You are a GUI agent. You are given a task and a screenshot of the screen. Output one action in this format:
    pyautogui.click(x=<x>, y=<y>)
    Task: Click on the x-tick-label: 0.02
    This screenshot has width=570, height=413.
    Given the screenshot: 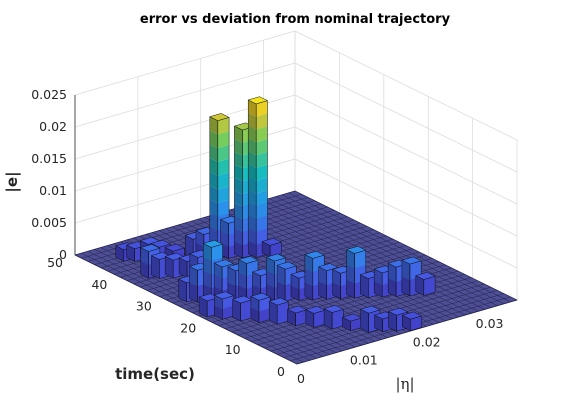 What is the action you would take?
    pyautogui.click(x=427, y=341)
    